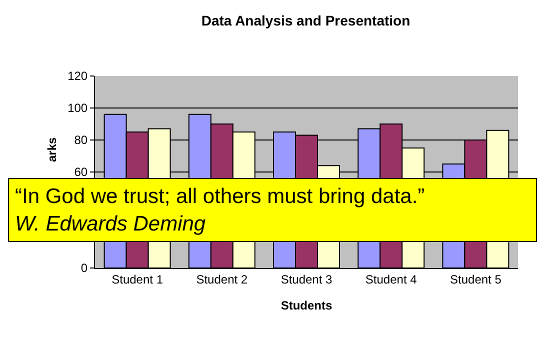 This screenshot has width=546, height=346. Describe the element at coordinates (222, 279) in the screenshot. I see `x-tick-label: Student 2` at that location.